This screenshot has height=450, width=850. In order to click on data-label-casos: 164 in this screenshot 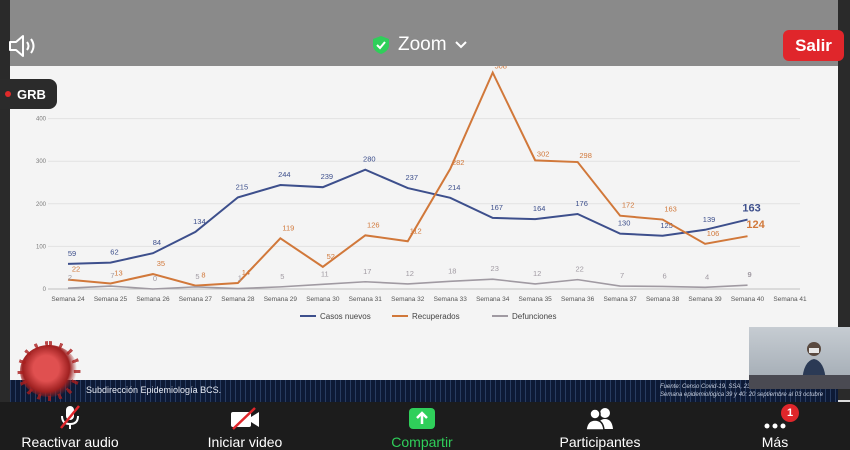, I will do `click(539, 208)`.